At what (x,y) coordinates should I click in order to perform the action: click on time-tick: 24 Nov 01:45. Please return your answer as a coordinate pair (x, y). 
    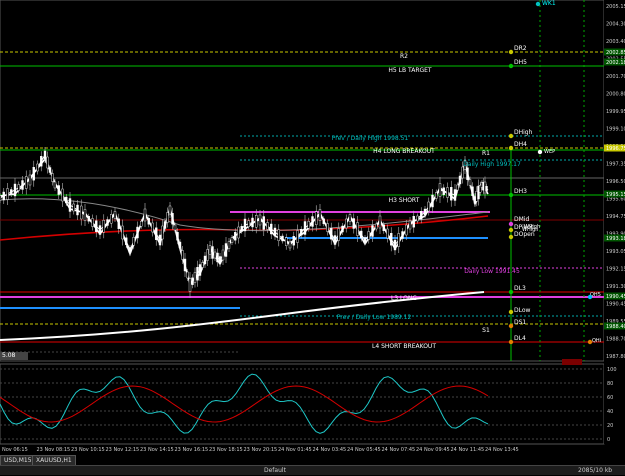
    Looking at the image, I should click on (295, 450).